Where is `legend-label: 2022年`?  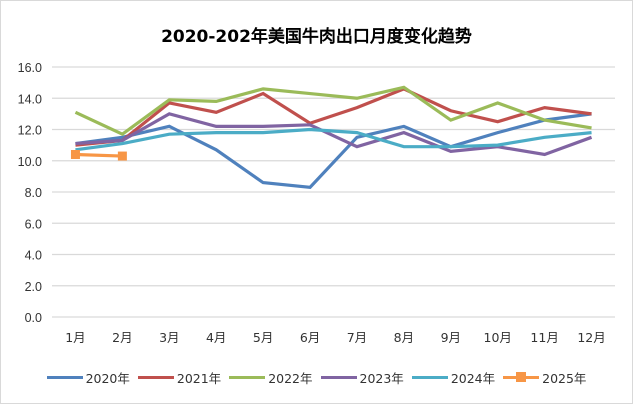 legend-label: 2022年 is located at coordinates (290, 378).